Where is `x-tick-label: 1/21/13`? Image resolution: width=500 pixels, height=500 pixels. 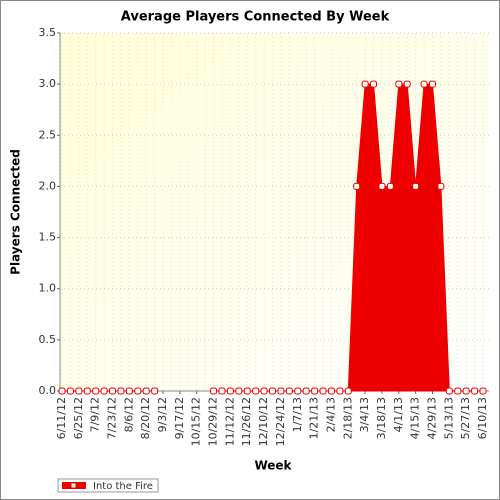
x-tick-label: 1/21/13 is located at coordinates (314, 418).